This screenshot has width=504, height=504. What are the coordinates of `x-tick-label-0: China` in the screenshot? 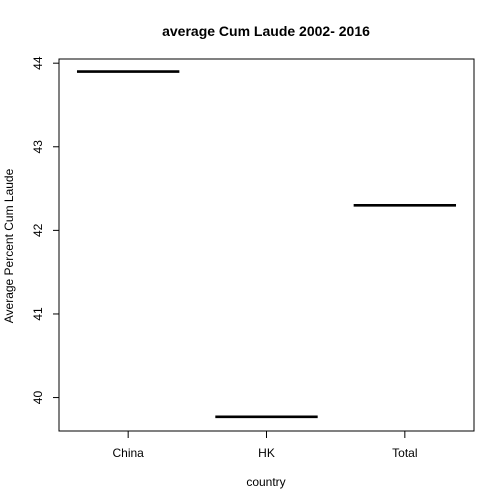 It's located at (128, 453).